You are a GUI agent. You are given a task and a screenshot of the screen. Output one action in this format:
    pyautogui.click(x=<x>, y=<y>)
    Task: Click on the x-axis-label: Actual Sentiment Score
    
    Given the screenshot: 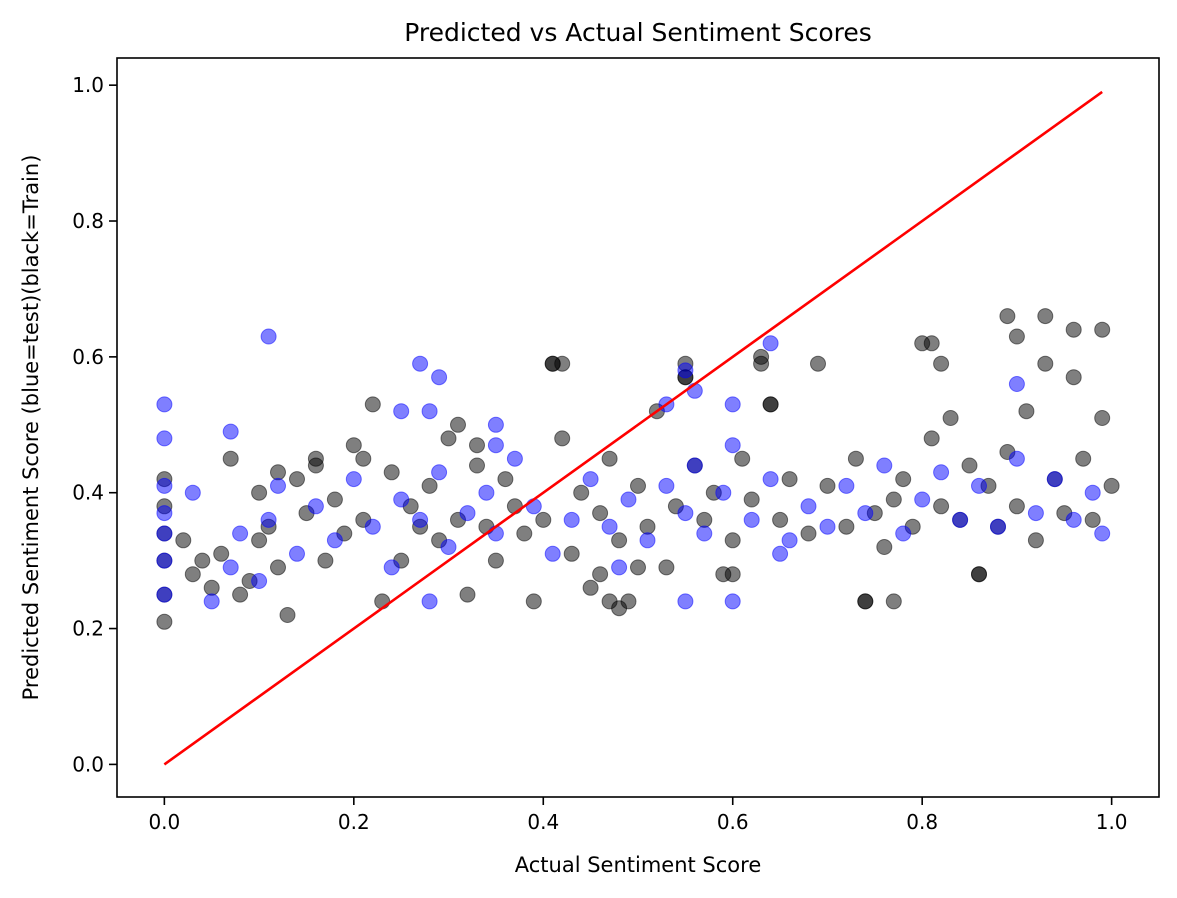 What is the action you would take?
    pyautogui.click(x=638, y=865)
    